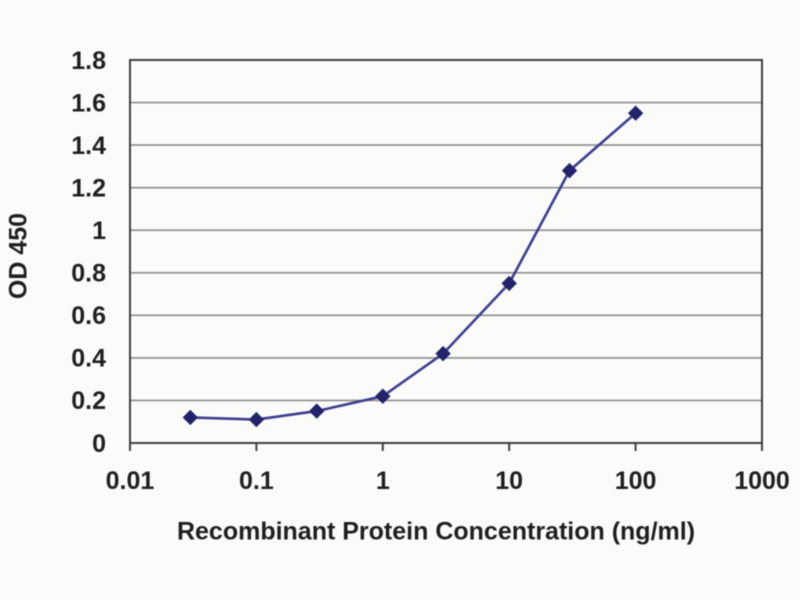 This screenshot has height=600, width=800. What do you see at coordinates (18, 256) in the screenshot?
I see `y-axis-title: OD 450` at bounding box center [18, 256].